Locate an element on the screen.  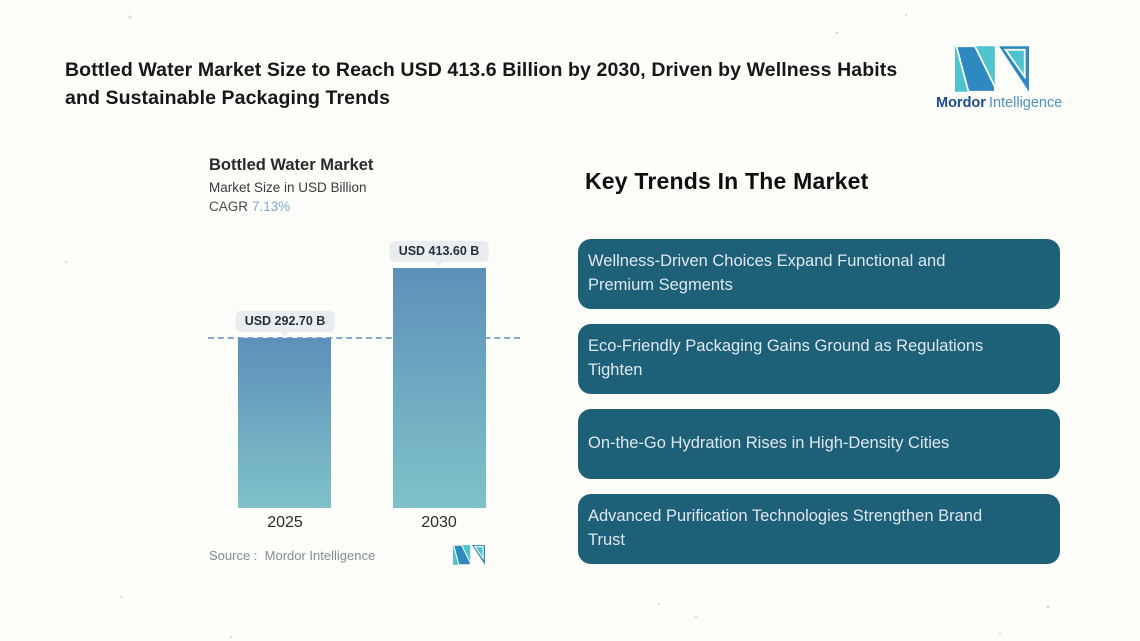
source-row: Source : Mordor Intelligence is located at coordinates (347, 555).